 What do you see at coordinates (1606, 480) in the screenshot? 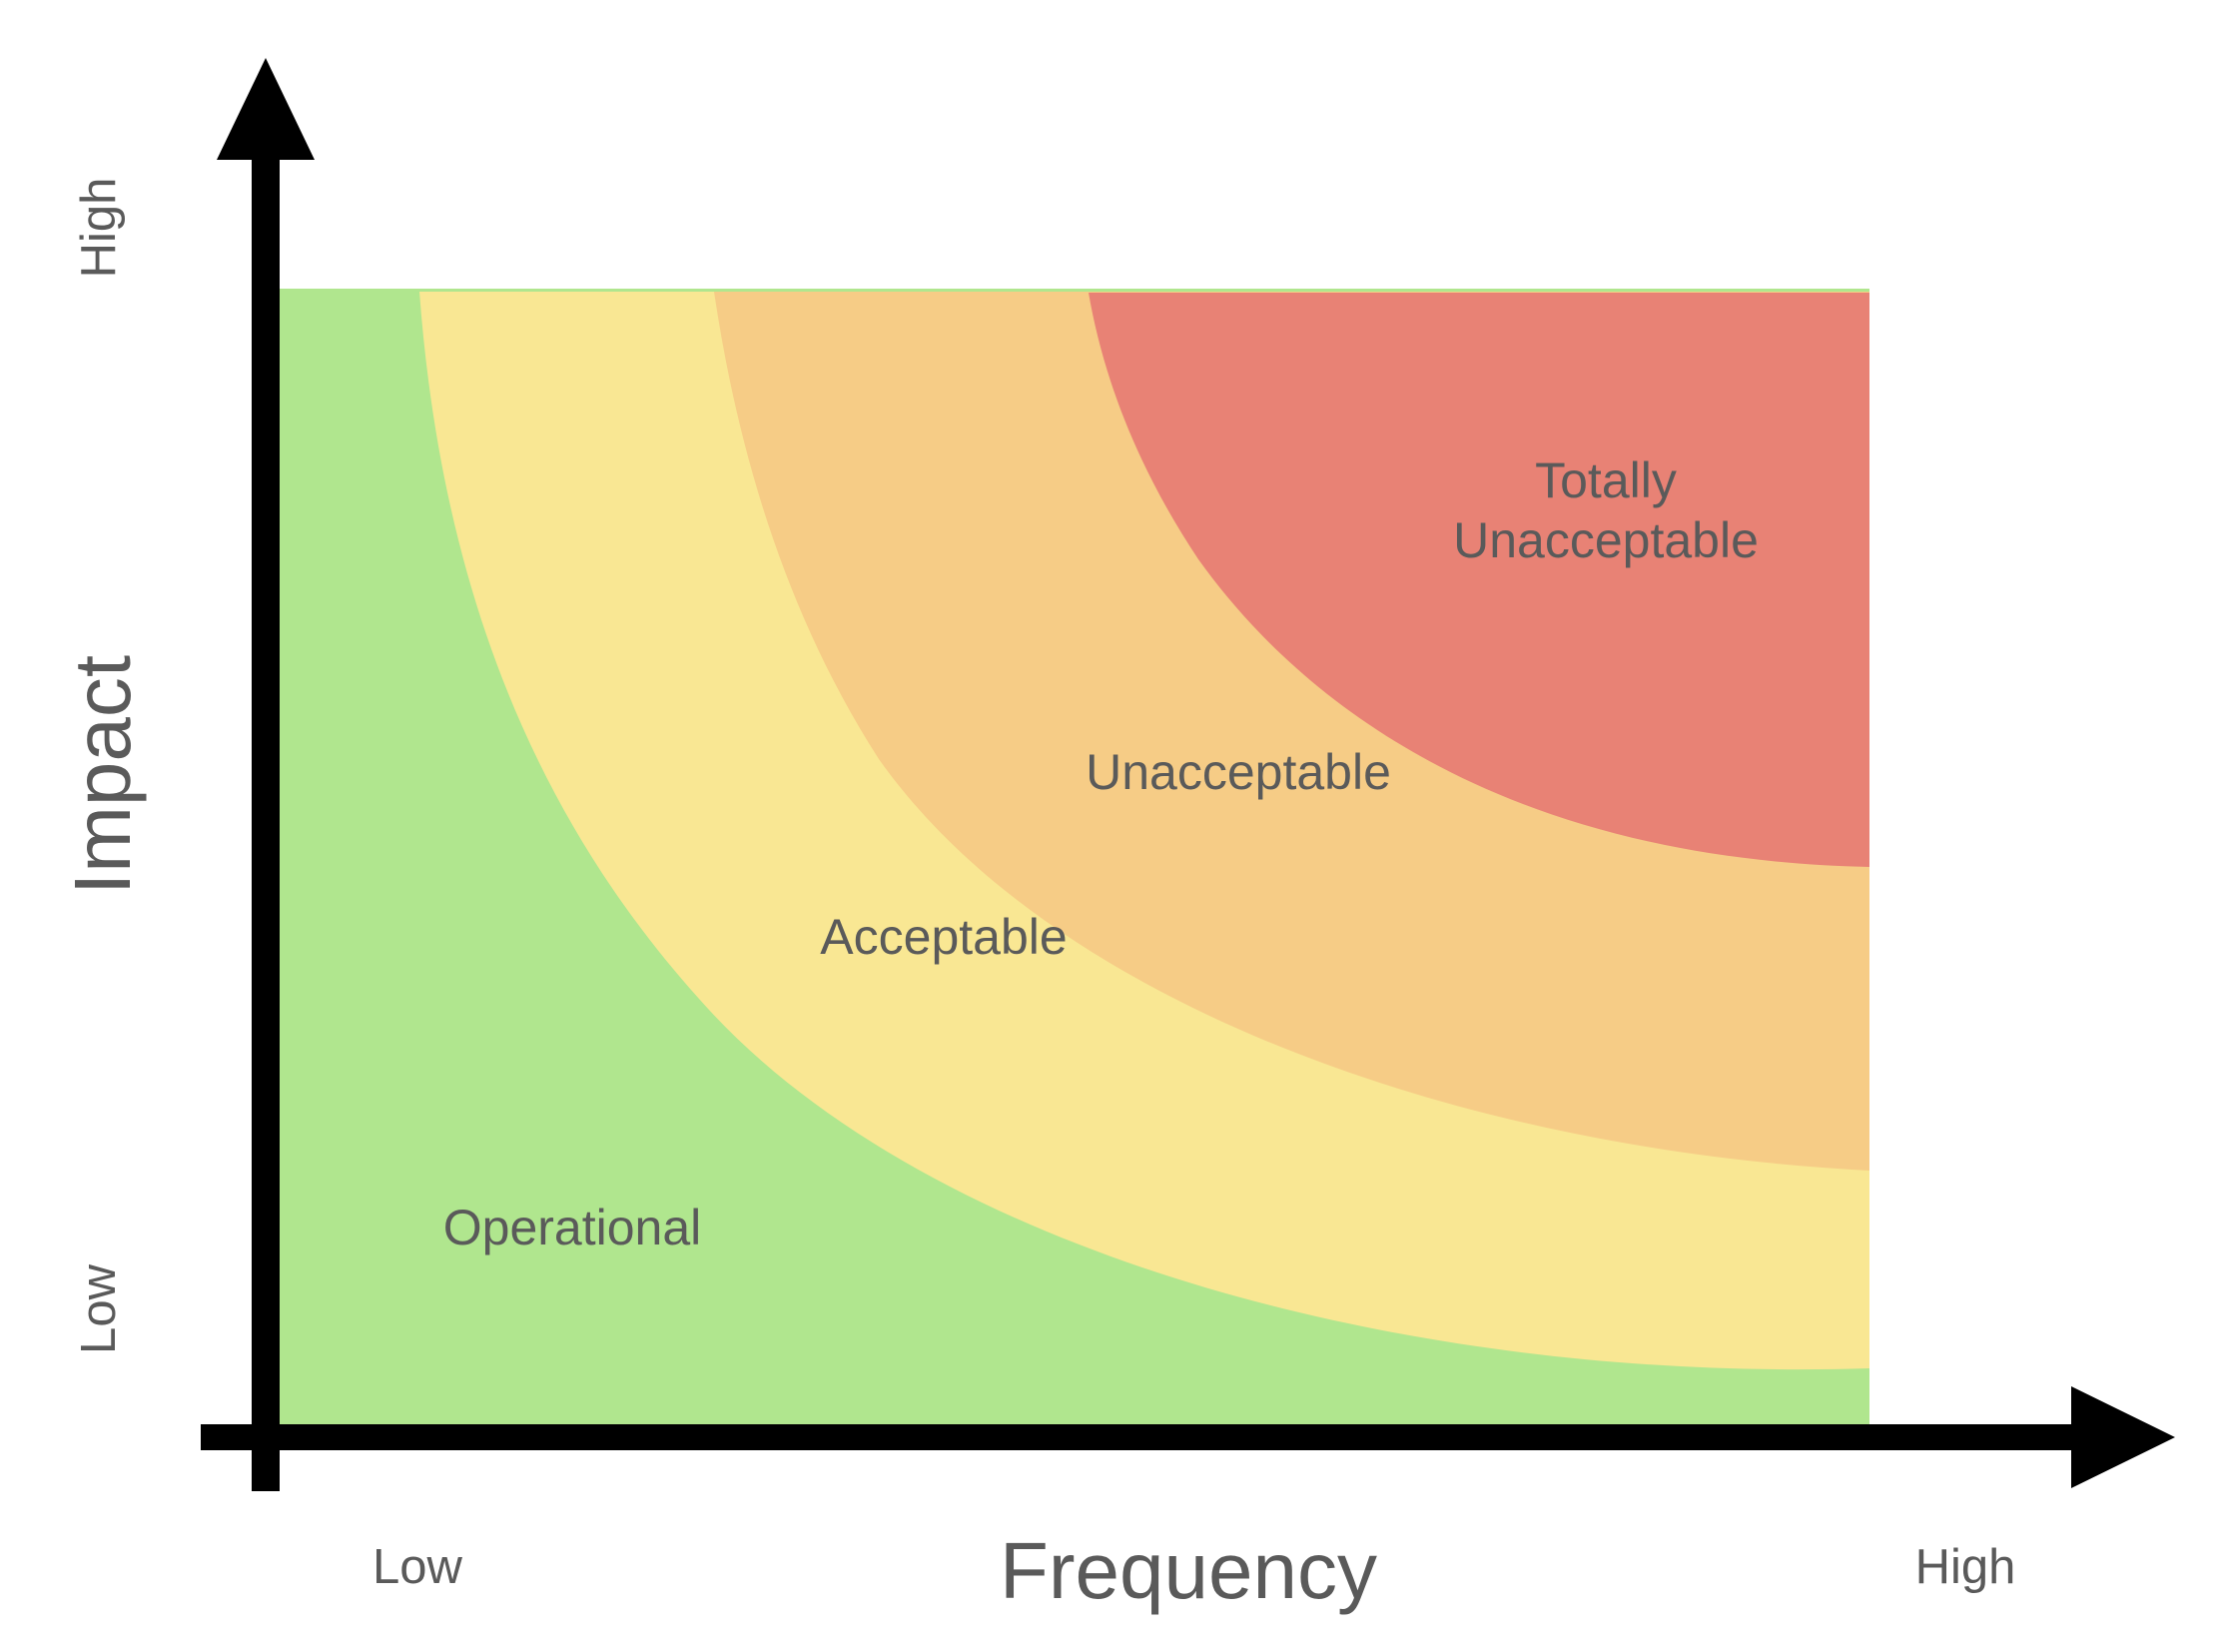
I see `zone-label-totally-line1: Totally` at bounding box center [1606, 480].